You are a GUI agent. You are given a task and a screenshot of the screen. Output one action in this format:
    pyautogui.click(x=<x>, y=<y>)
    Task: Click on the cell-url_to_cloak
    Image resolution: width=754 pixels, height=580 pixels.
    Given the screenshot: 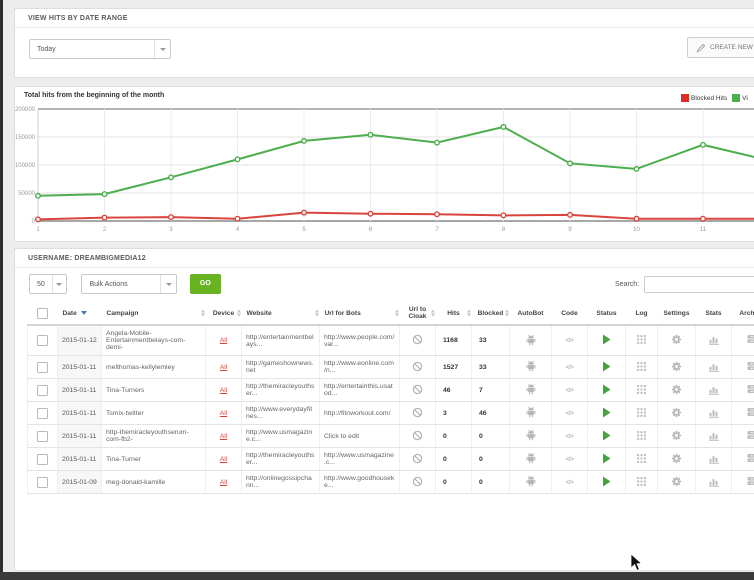 What is the action you would take?
    pyautogui.click(x=417, y=367)
    